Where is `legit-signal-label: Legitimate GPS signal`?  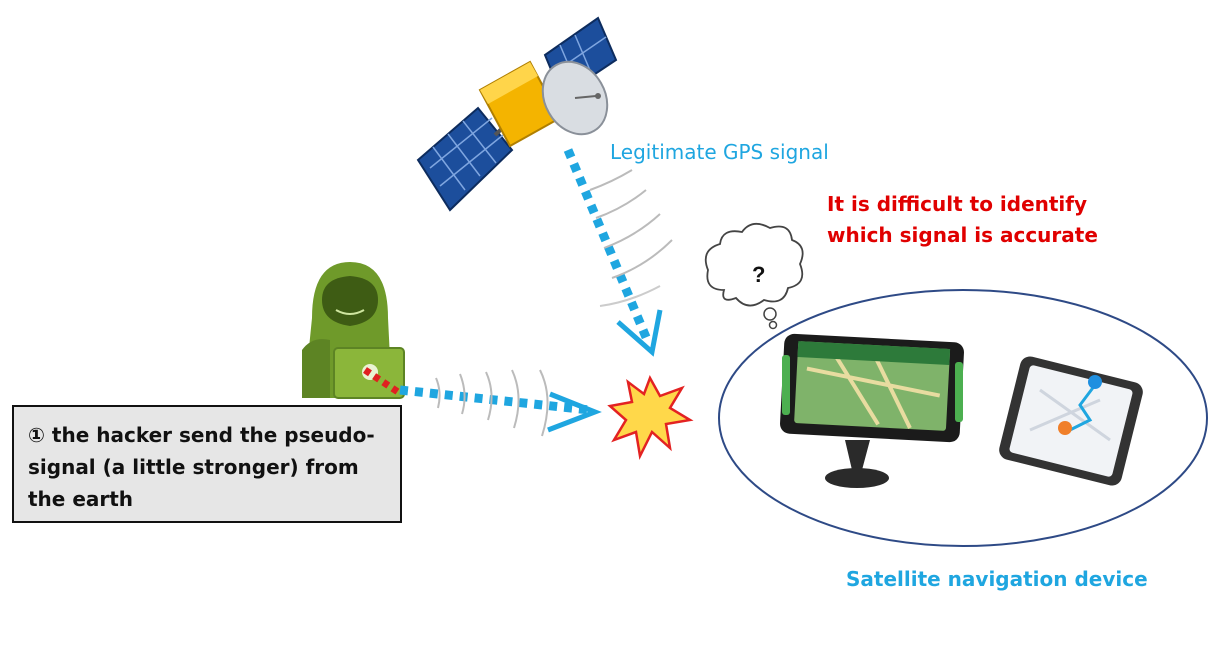
legit-signal-label: Legitimate GPS signal is located at coordinates (719, 152).